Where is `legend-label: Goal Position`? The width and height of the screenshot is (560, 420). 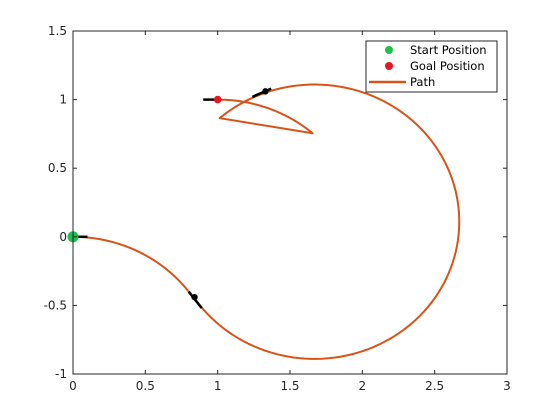
legend-label: Goal Position is located at coordinates (447, 66).